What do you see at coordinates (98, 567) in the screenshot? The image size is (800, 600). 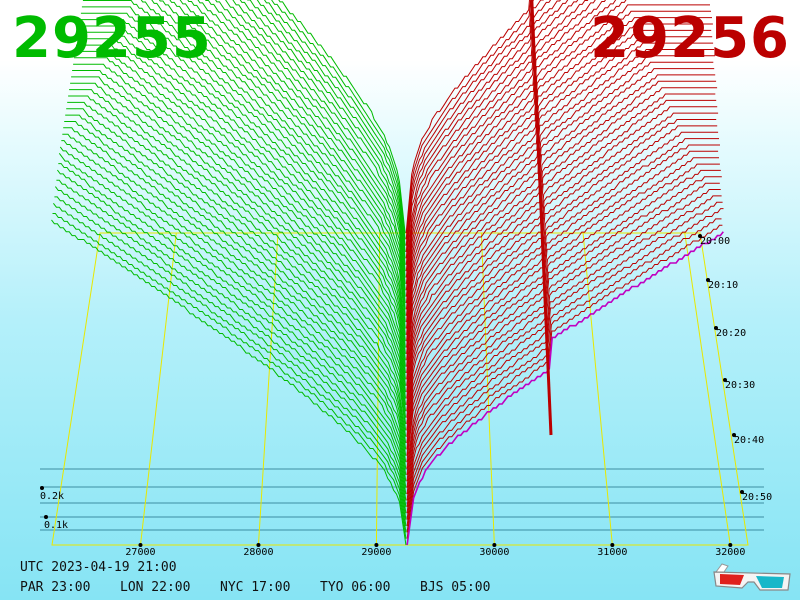 I see `utc-time: UTC 2023-04-19 21:00` at bounding box center [98, 567].